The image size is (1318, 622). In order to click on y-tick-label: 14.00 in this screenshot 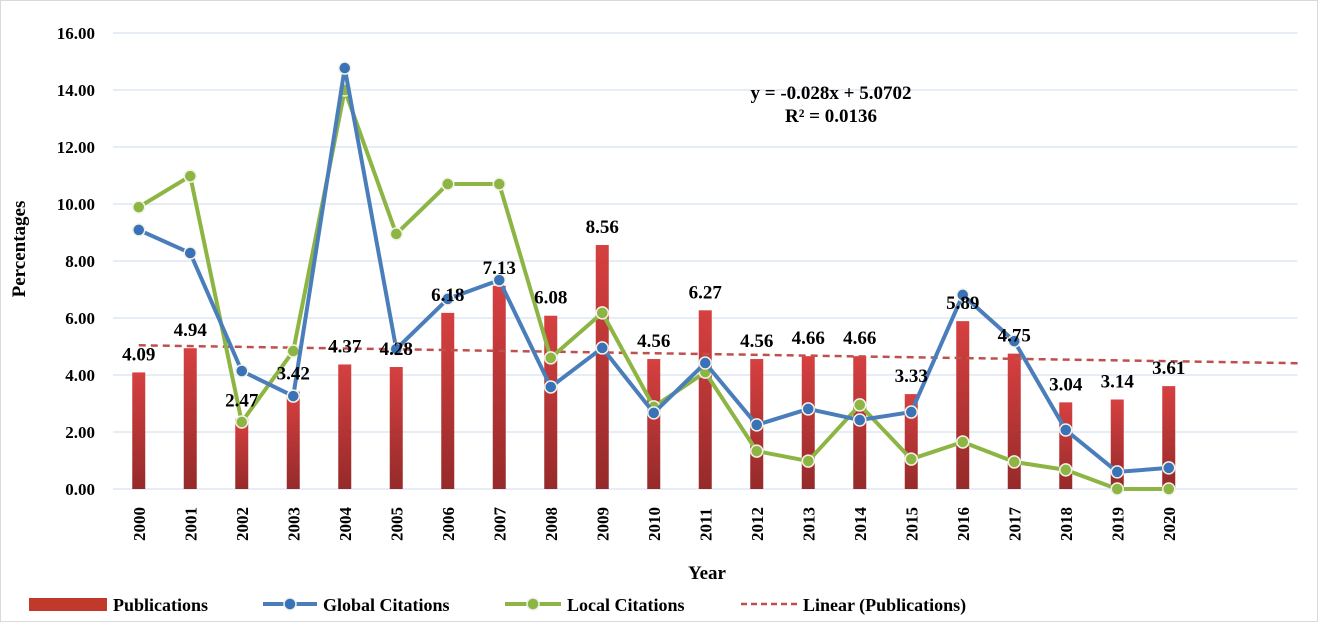, I will do `click(76, 90)`.